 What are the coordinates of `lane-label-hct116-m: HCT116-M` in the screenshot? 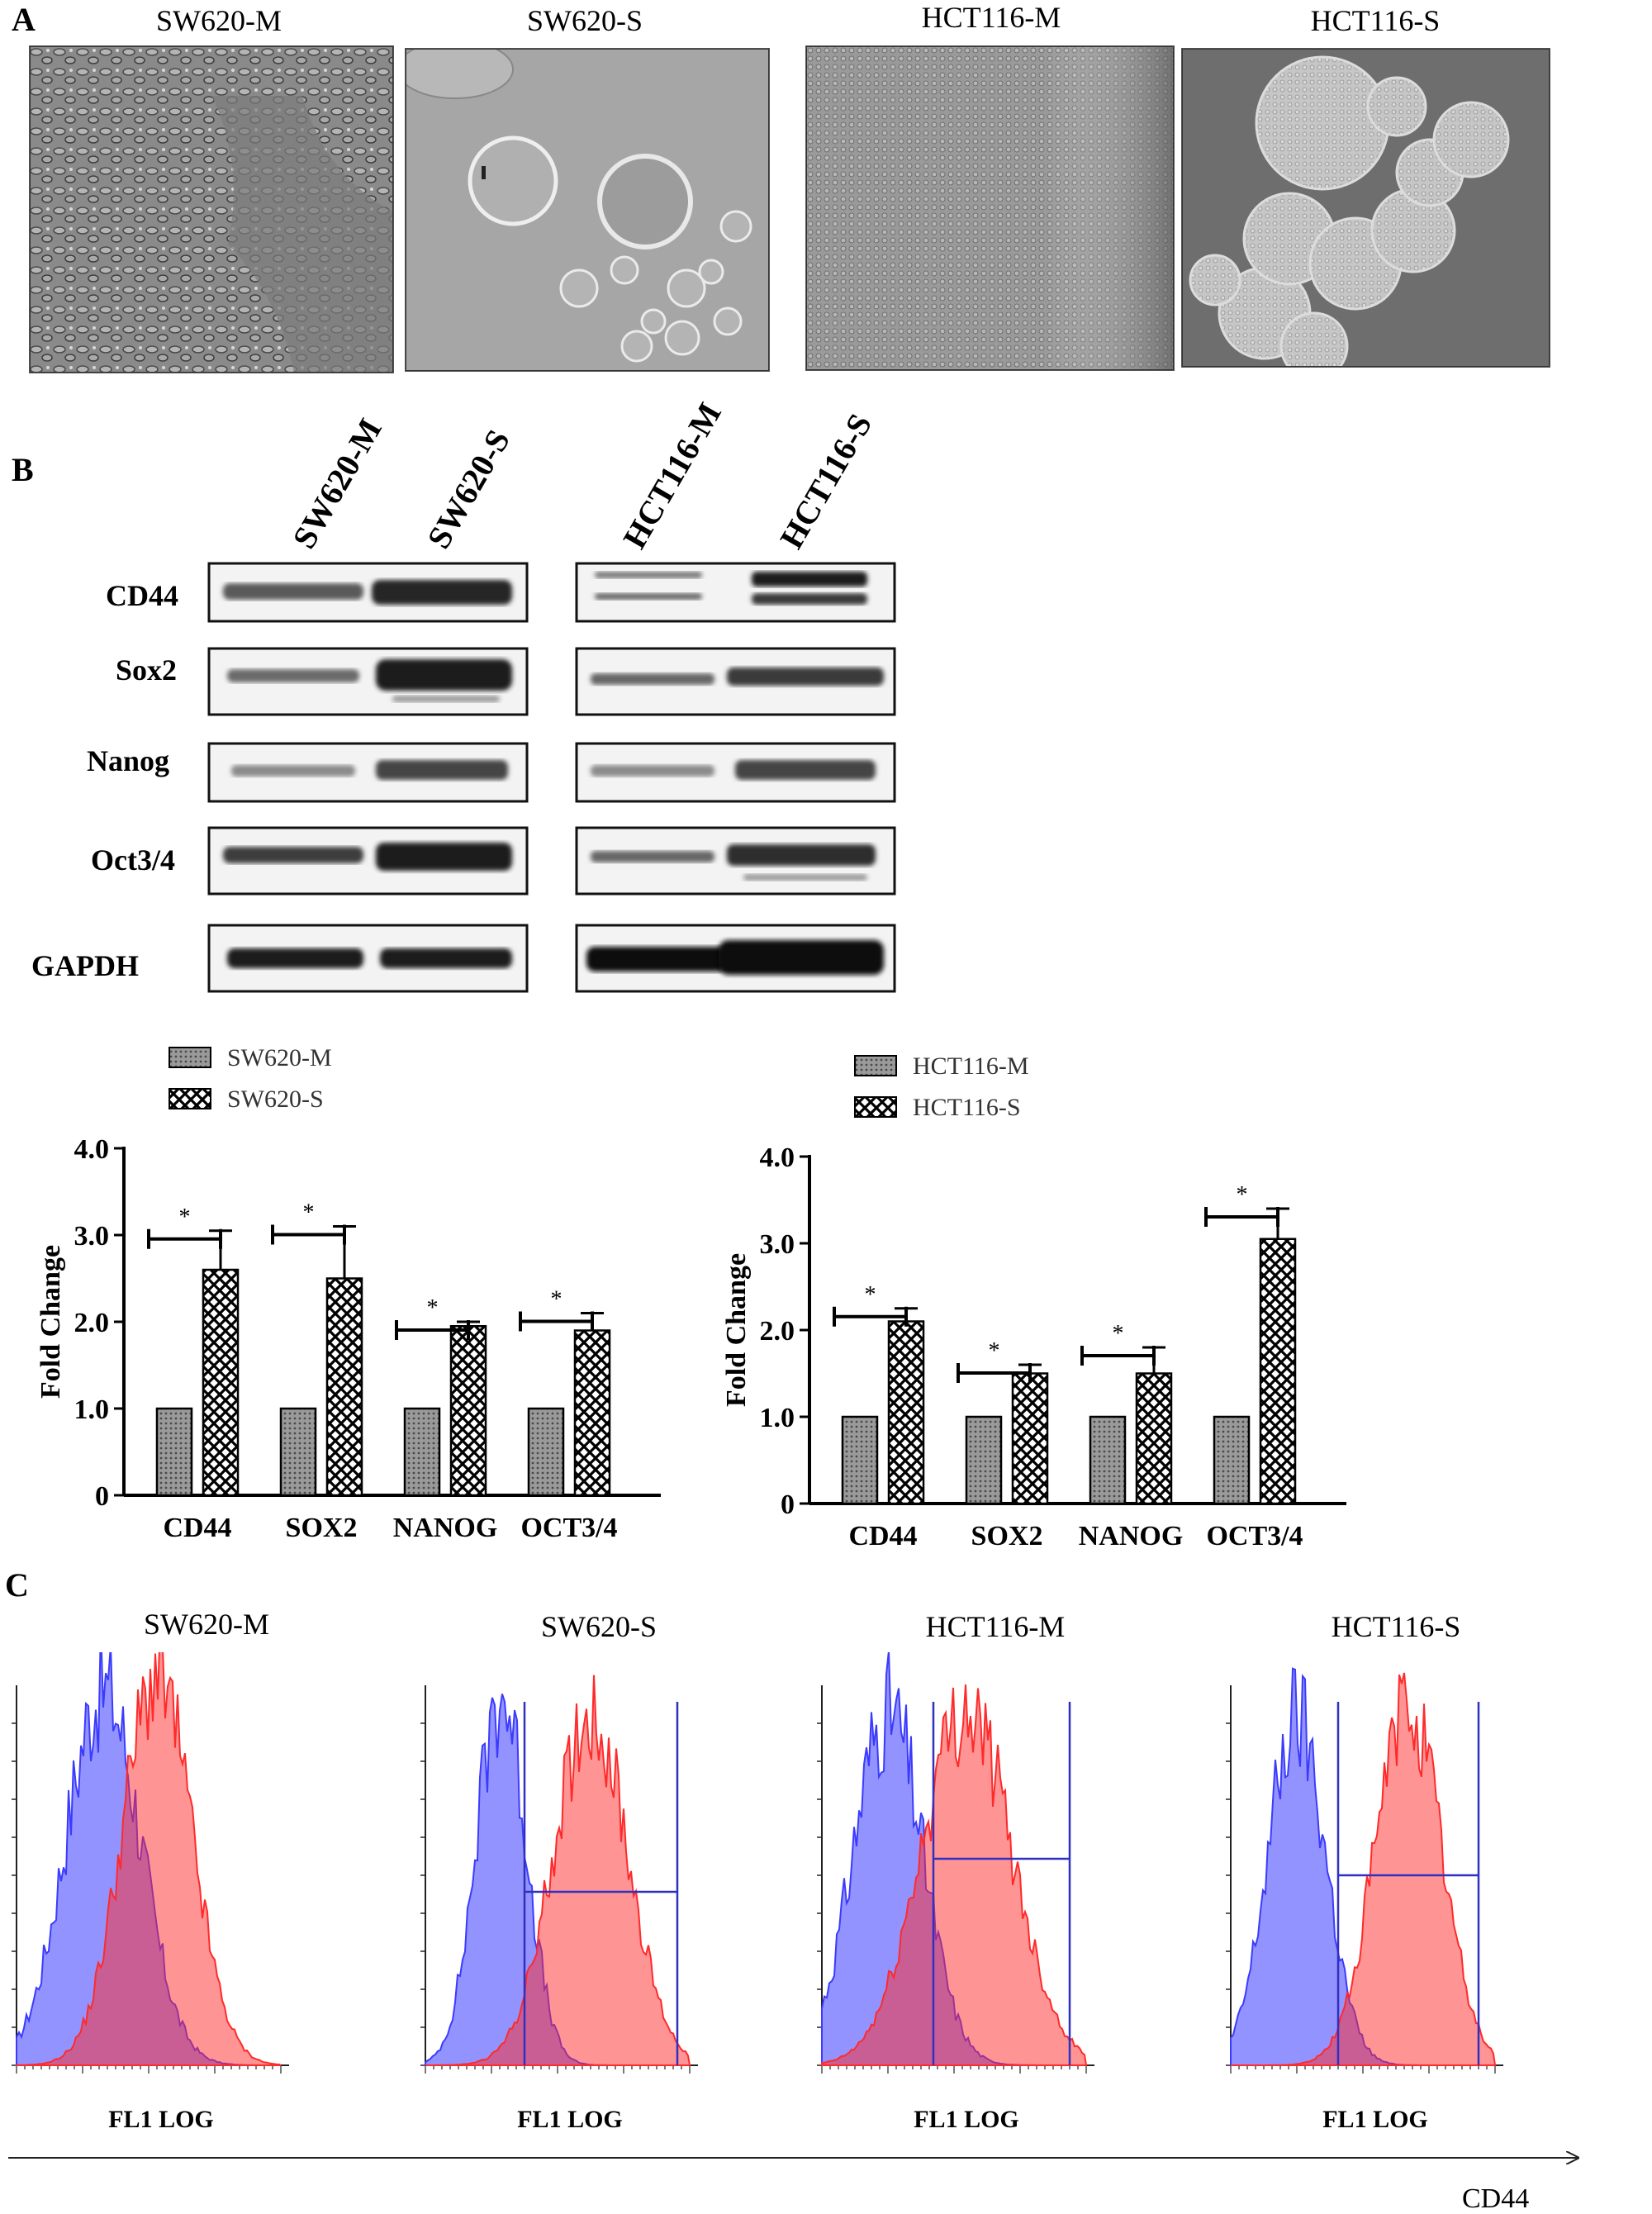 It's located at (672, 475).